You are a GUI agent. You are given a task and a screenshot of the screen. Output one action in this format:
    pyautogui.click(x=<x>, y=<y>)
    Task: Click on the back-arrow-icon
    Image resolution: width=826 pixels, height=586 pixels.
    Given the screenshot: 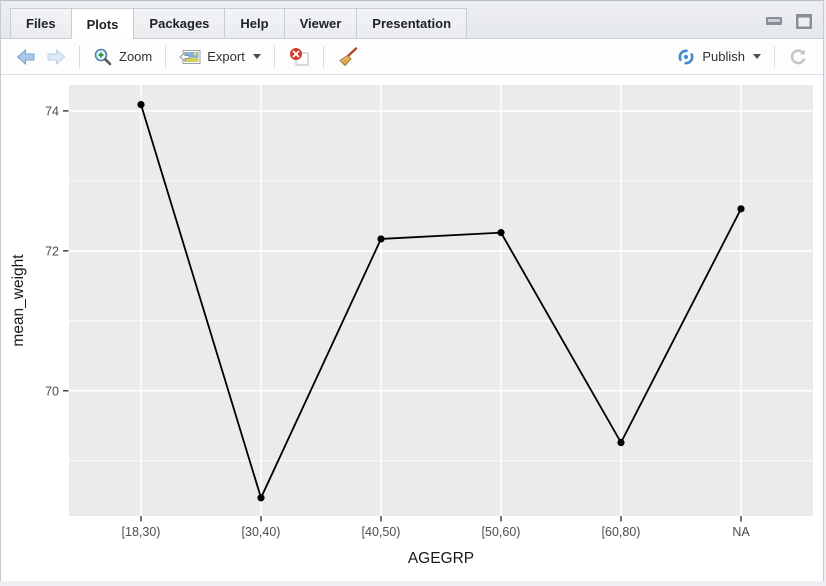 What is the action you would take?
    pyautogui.click(x=25, y=56)
    